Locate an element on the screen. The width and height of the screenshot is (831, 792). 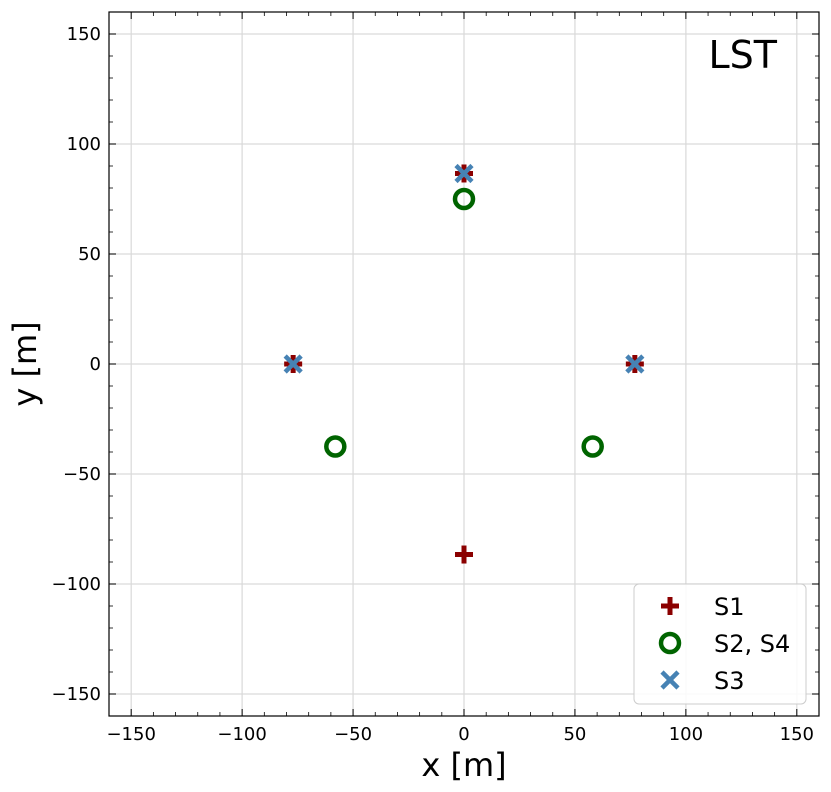
point-s1 is located at coordinates (464, 554).